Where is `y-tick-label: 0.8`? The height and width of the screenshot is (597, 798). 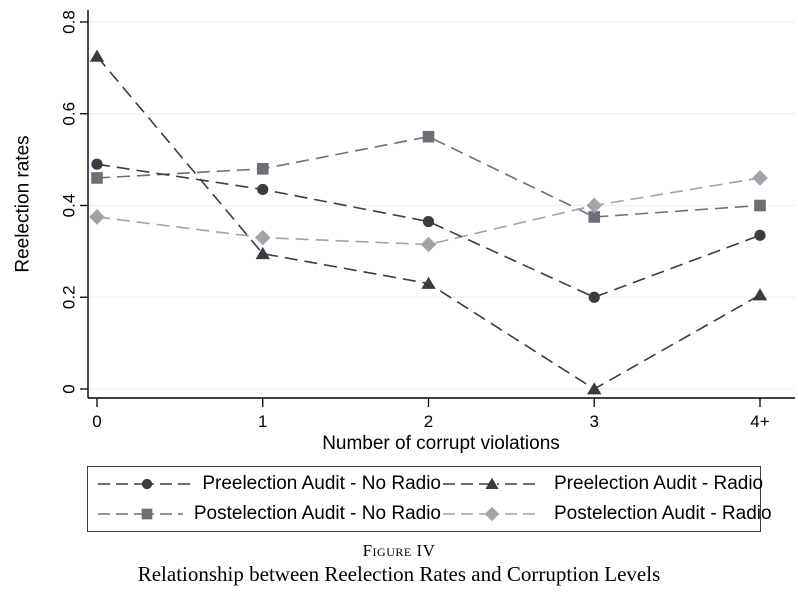
y-tick-label: 0.8 is located at coordinates (69, 22).